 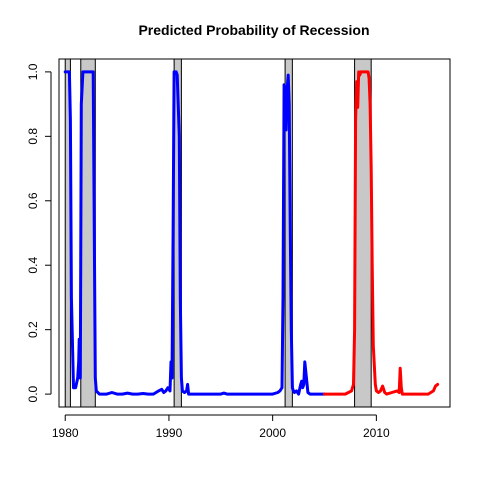 I want to click on x-tick-label-3: 2010, so click(x=376, y=433).